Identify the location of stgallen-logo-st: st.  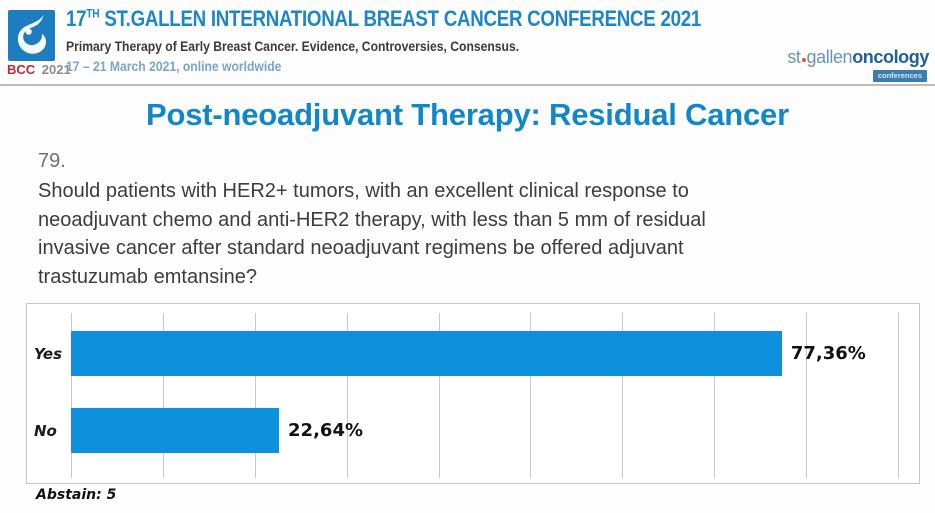
(794, 57).